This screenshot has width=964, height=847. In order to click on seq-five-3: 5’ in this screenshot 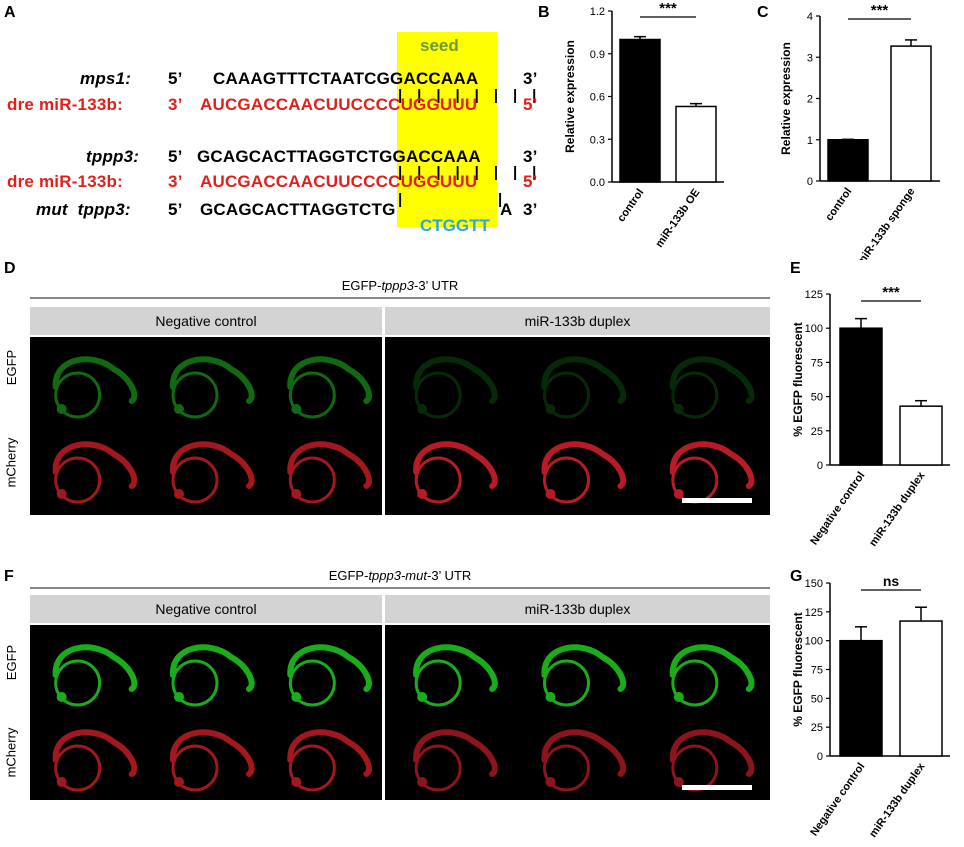, I will do `click(175, 156)`.